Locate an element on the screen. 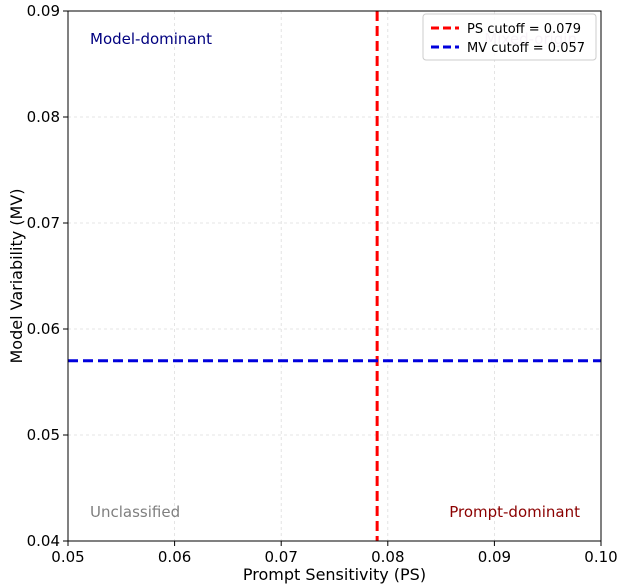 The height and width of the screenshot is (588, 624). y-tick-label: 0.07 is located at coordinates (43, 223).